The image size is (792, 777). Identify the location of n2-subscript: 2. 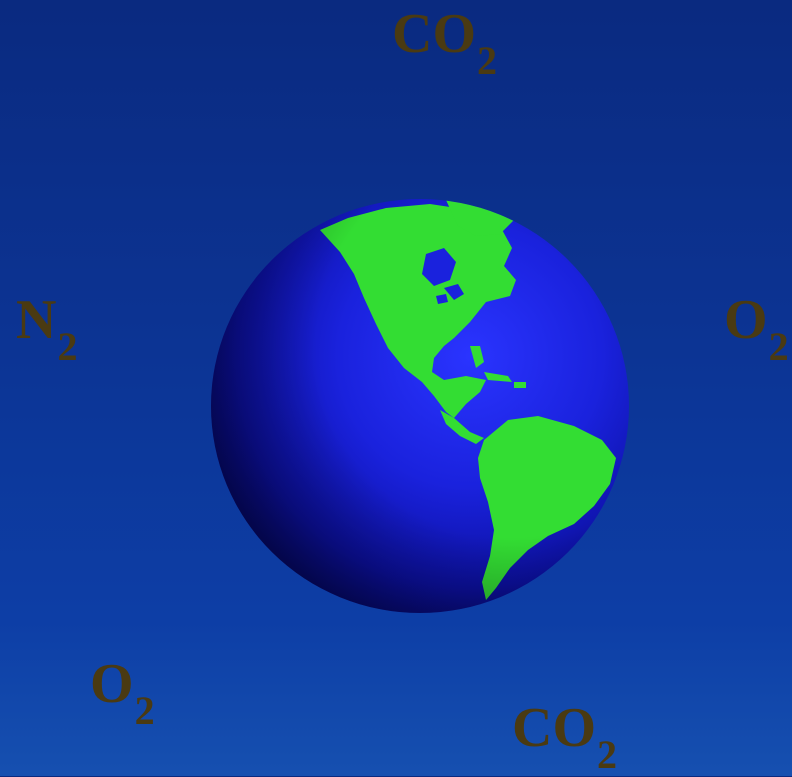
(67, 346).